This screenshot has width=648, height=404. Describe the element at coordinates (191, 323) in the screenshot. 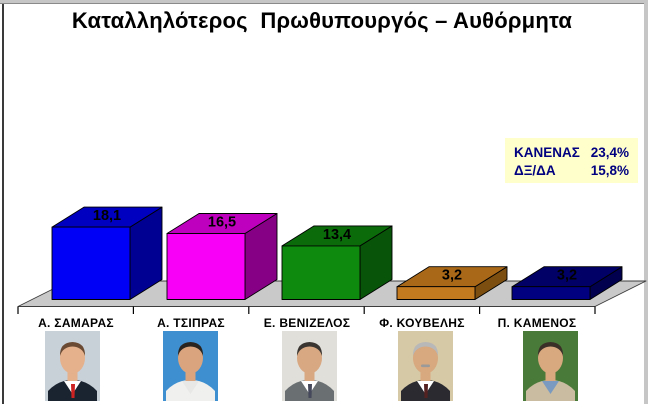

I see `category-label-tsipras: Α. ΤΣΙΠΡΑΣ` at that location.